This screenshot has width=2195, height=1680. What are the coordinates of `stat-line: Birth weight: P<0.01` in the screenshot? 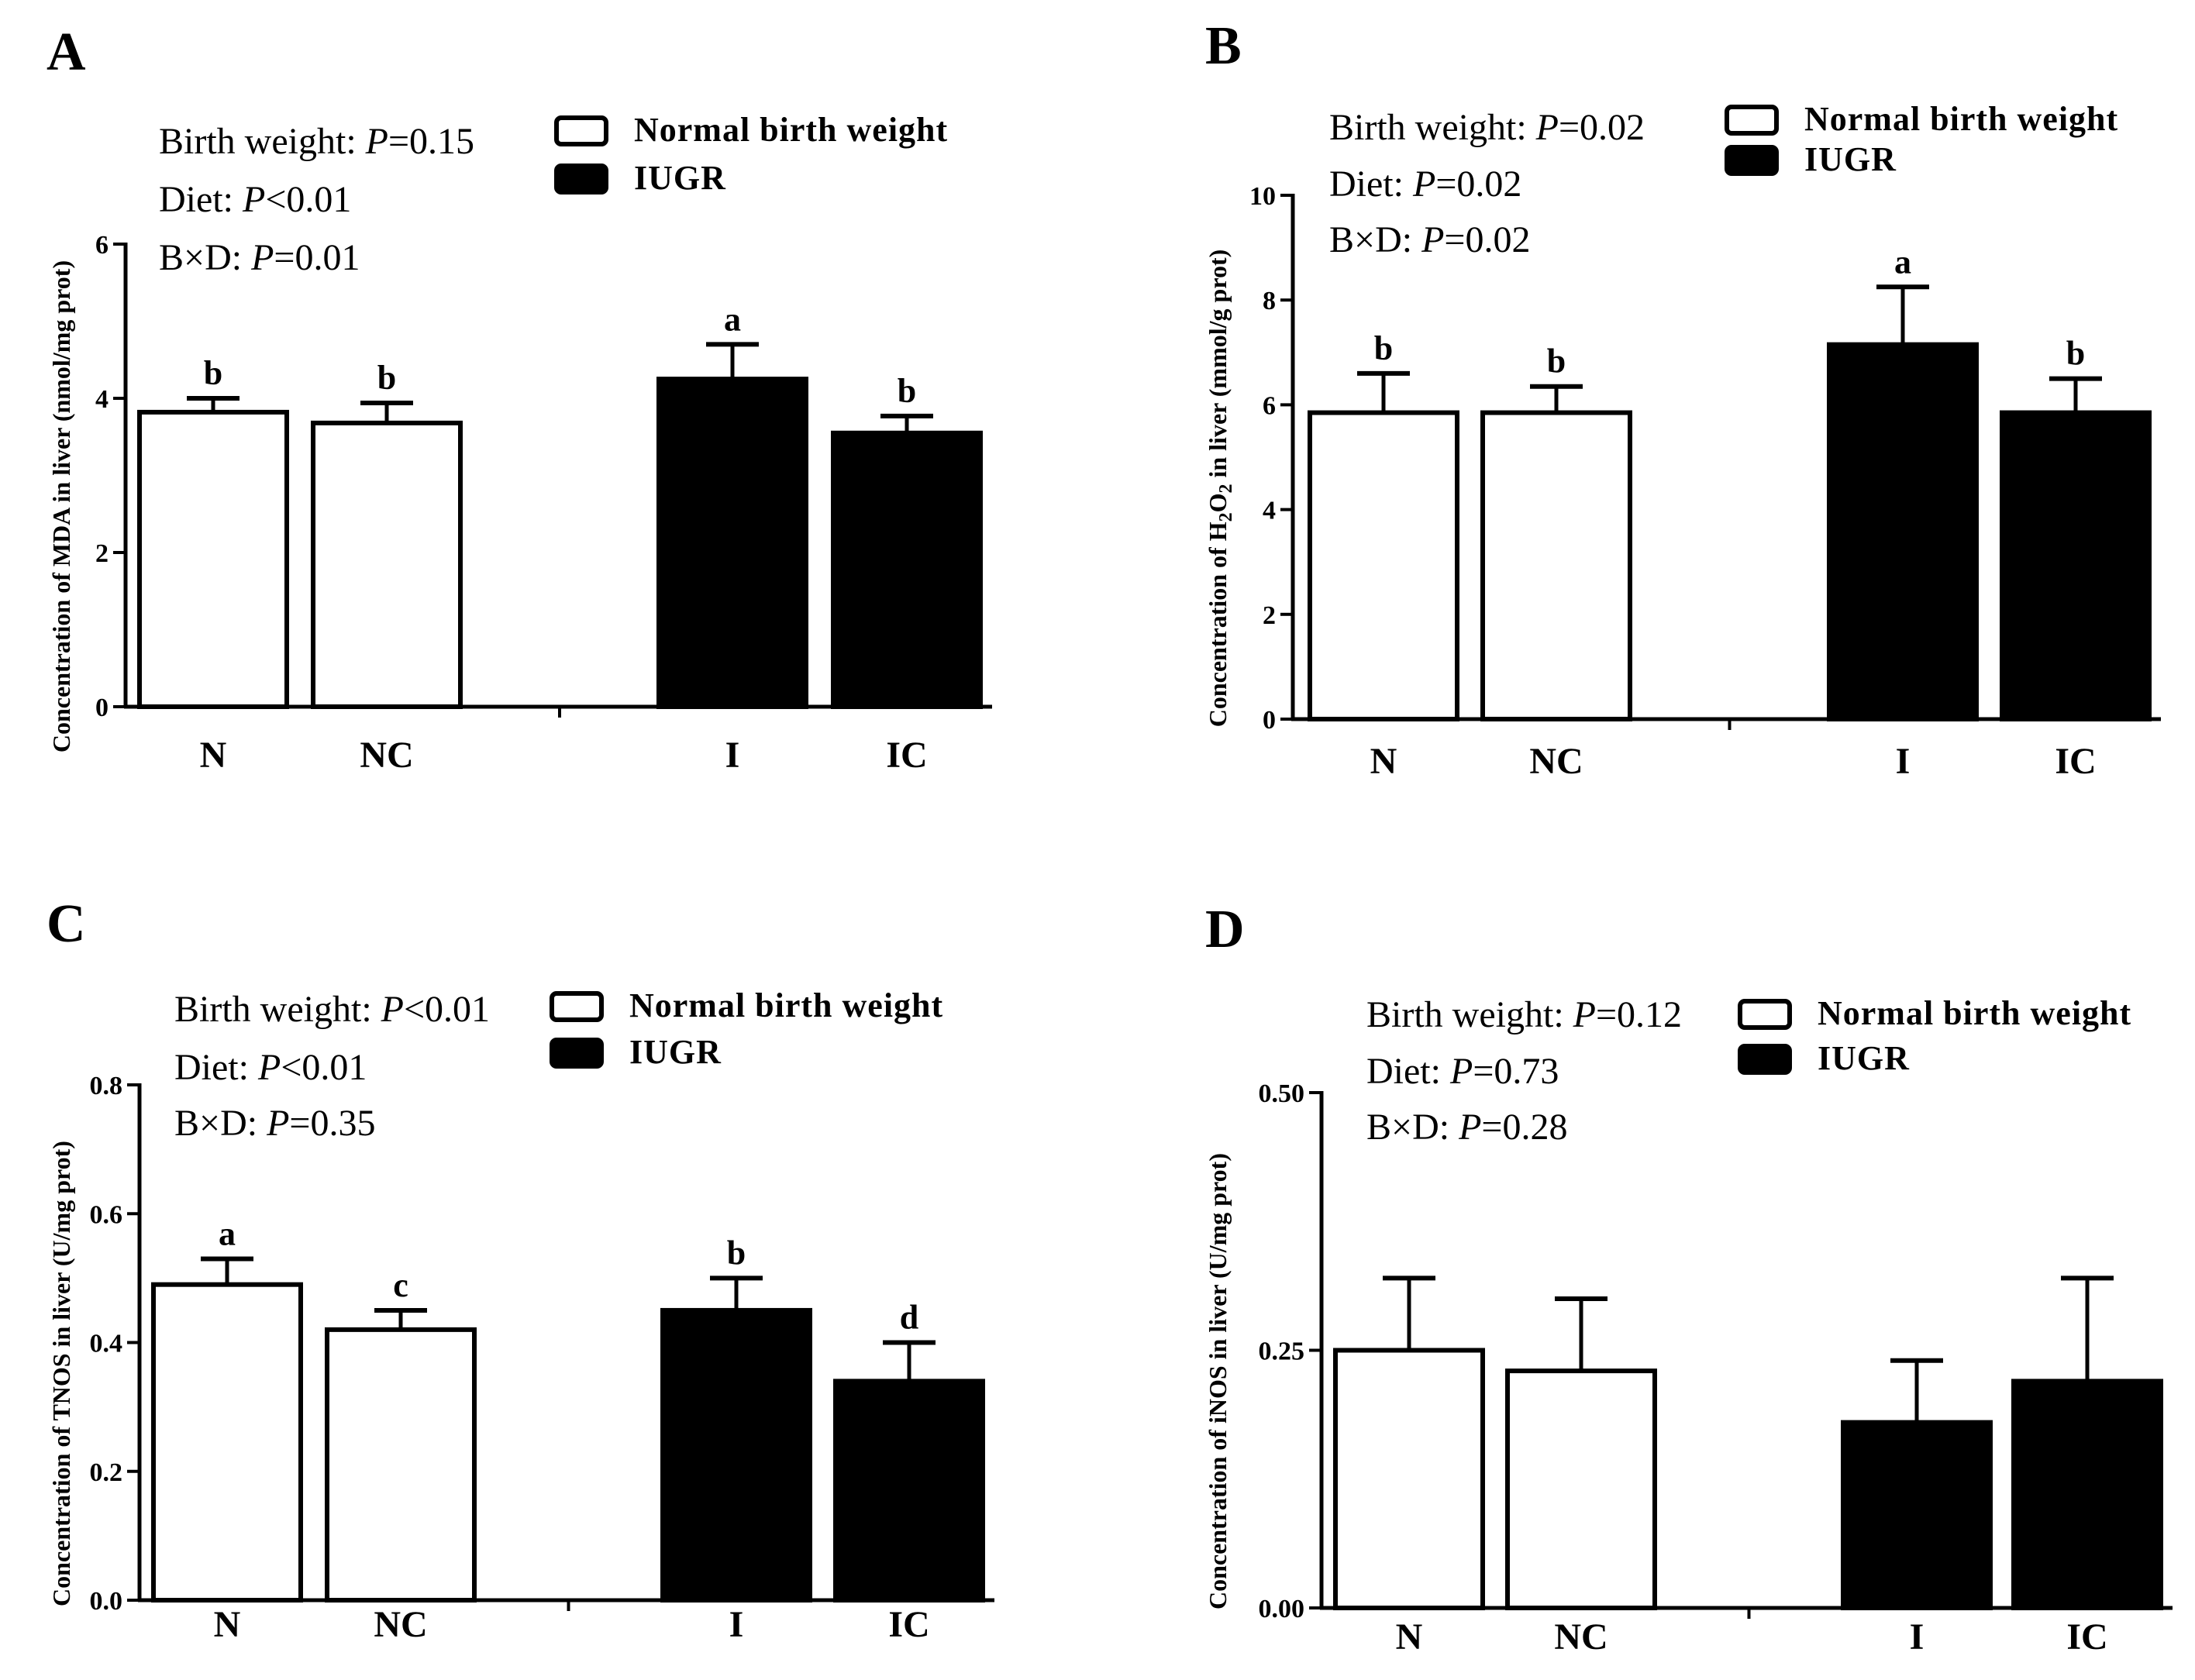 It's located at (332, 1009).